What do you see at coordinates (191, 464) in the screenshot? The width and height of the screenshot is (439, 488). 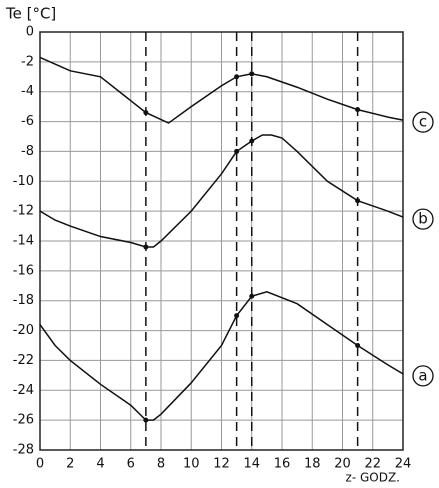 I see `x-tick-label: 10` at bounding box center [191, 464].